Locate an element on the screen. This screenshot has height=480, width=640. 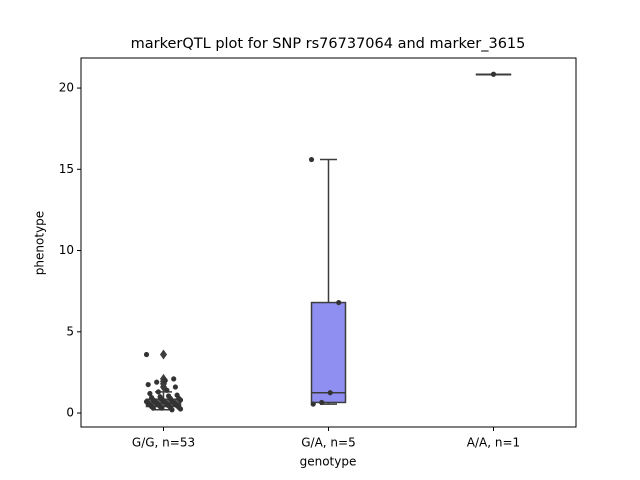
y-tick-label: 15 is located at coordinates (66, 169).